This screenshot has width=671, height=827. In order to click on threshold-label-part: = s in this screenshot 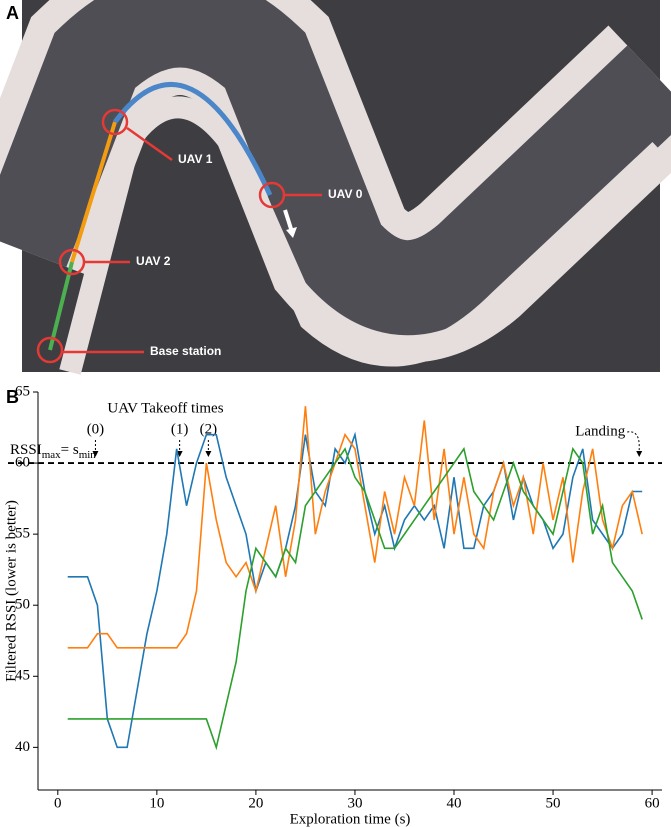, I will do `click(70, 451)`.